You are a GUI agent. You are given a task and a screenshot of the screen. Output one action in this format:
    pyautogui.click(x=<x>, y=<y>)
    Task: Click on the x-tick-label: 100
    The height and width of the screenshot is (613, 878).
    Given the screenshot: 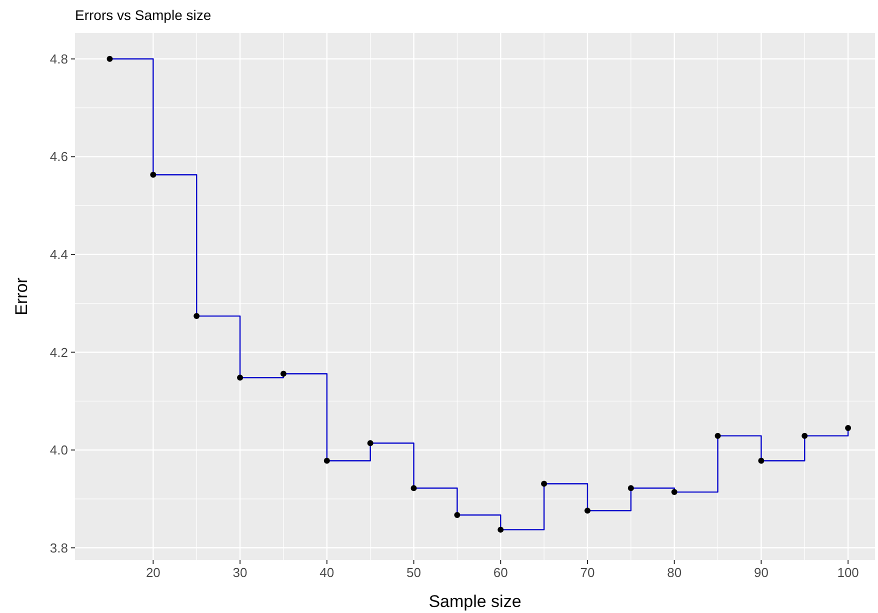 What is the action you would take?
    pyautogui.click(x=848, y=572)
    